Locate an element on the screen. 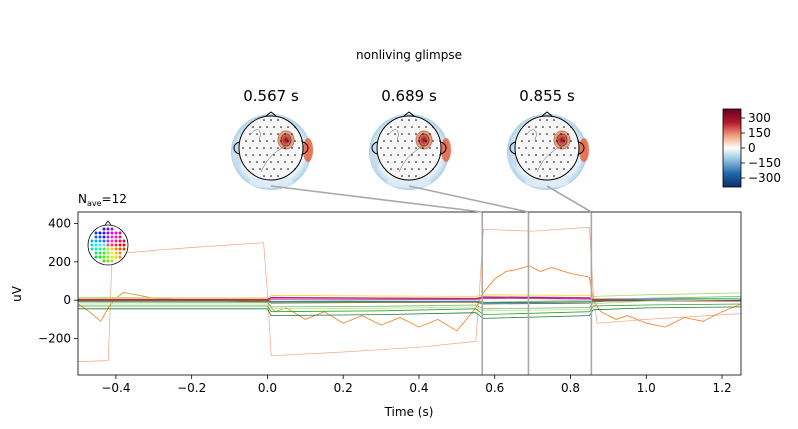 The width and height of the screenshot is (798, 429). x-tick-label: 1.2 is located at coordinates (722, 388).